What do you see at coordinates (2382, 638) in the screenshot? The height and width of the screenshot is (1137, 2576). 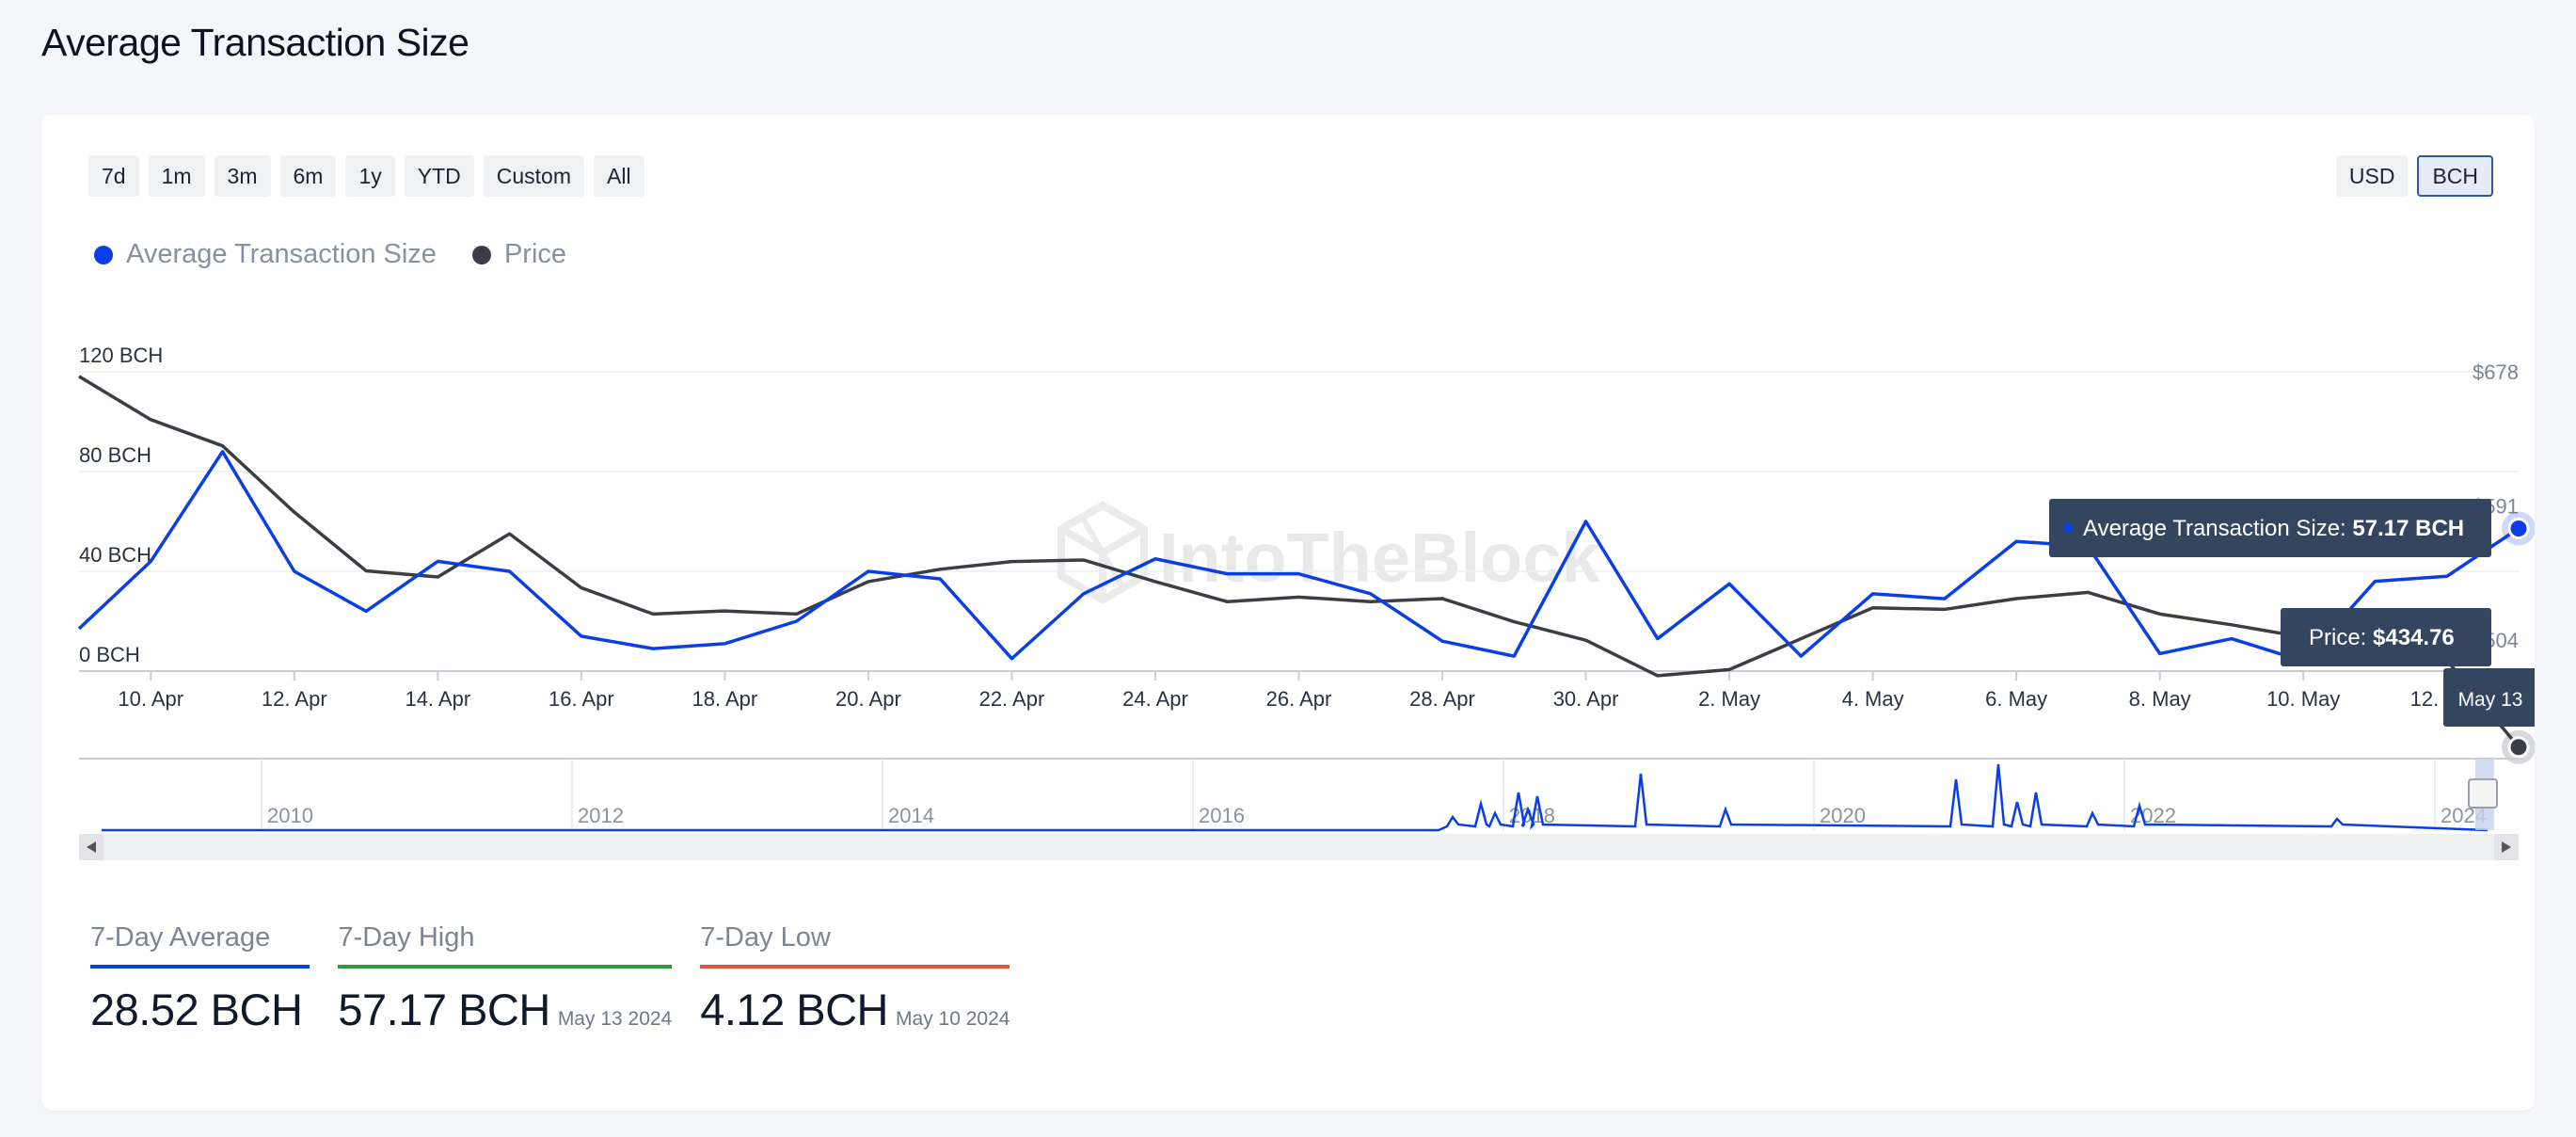 I see `price-tooltip-text: Price: $434.76` at bounding box center [2382, 638].